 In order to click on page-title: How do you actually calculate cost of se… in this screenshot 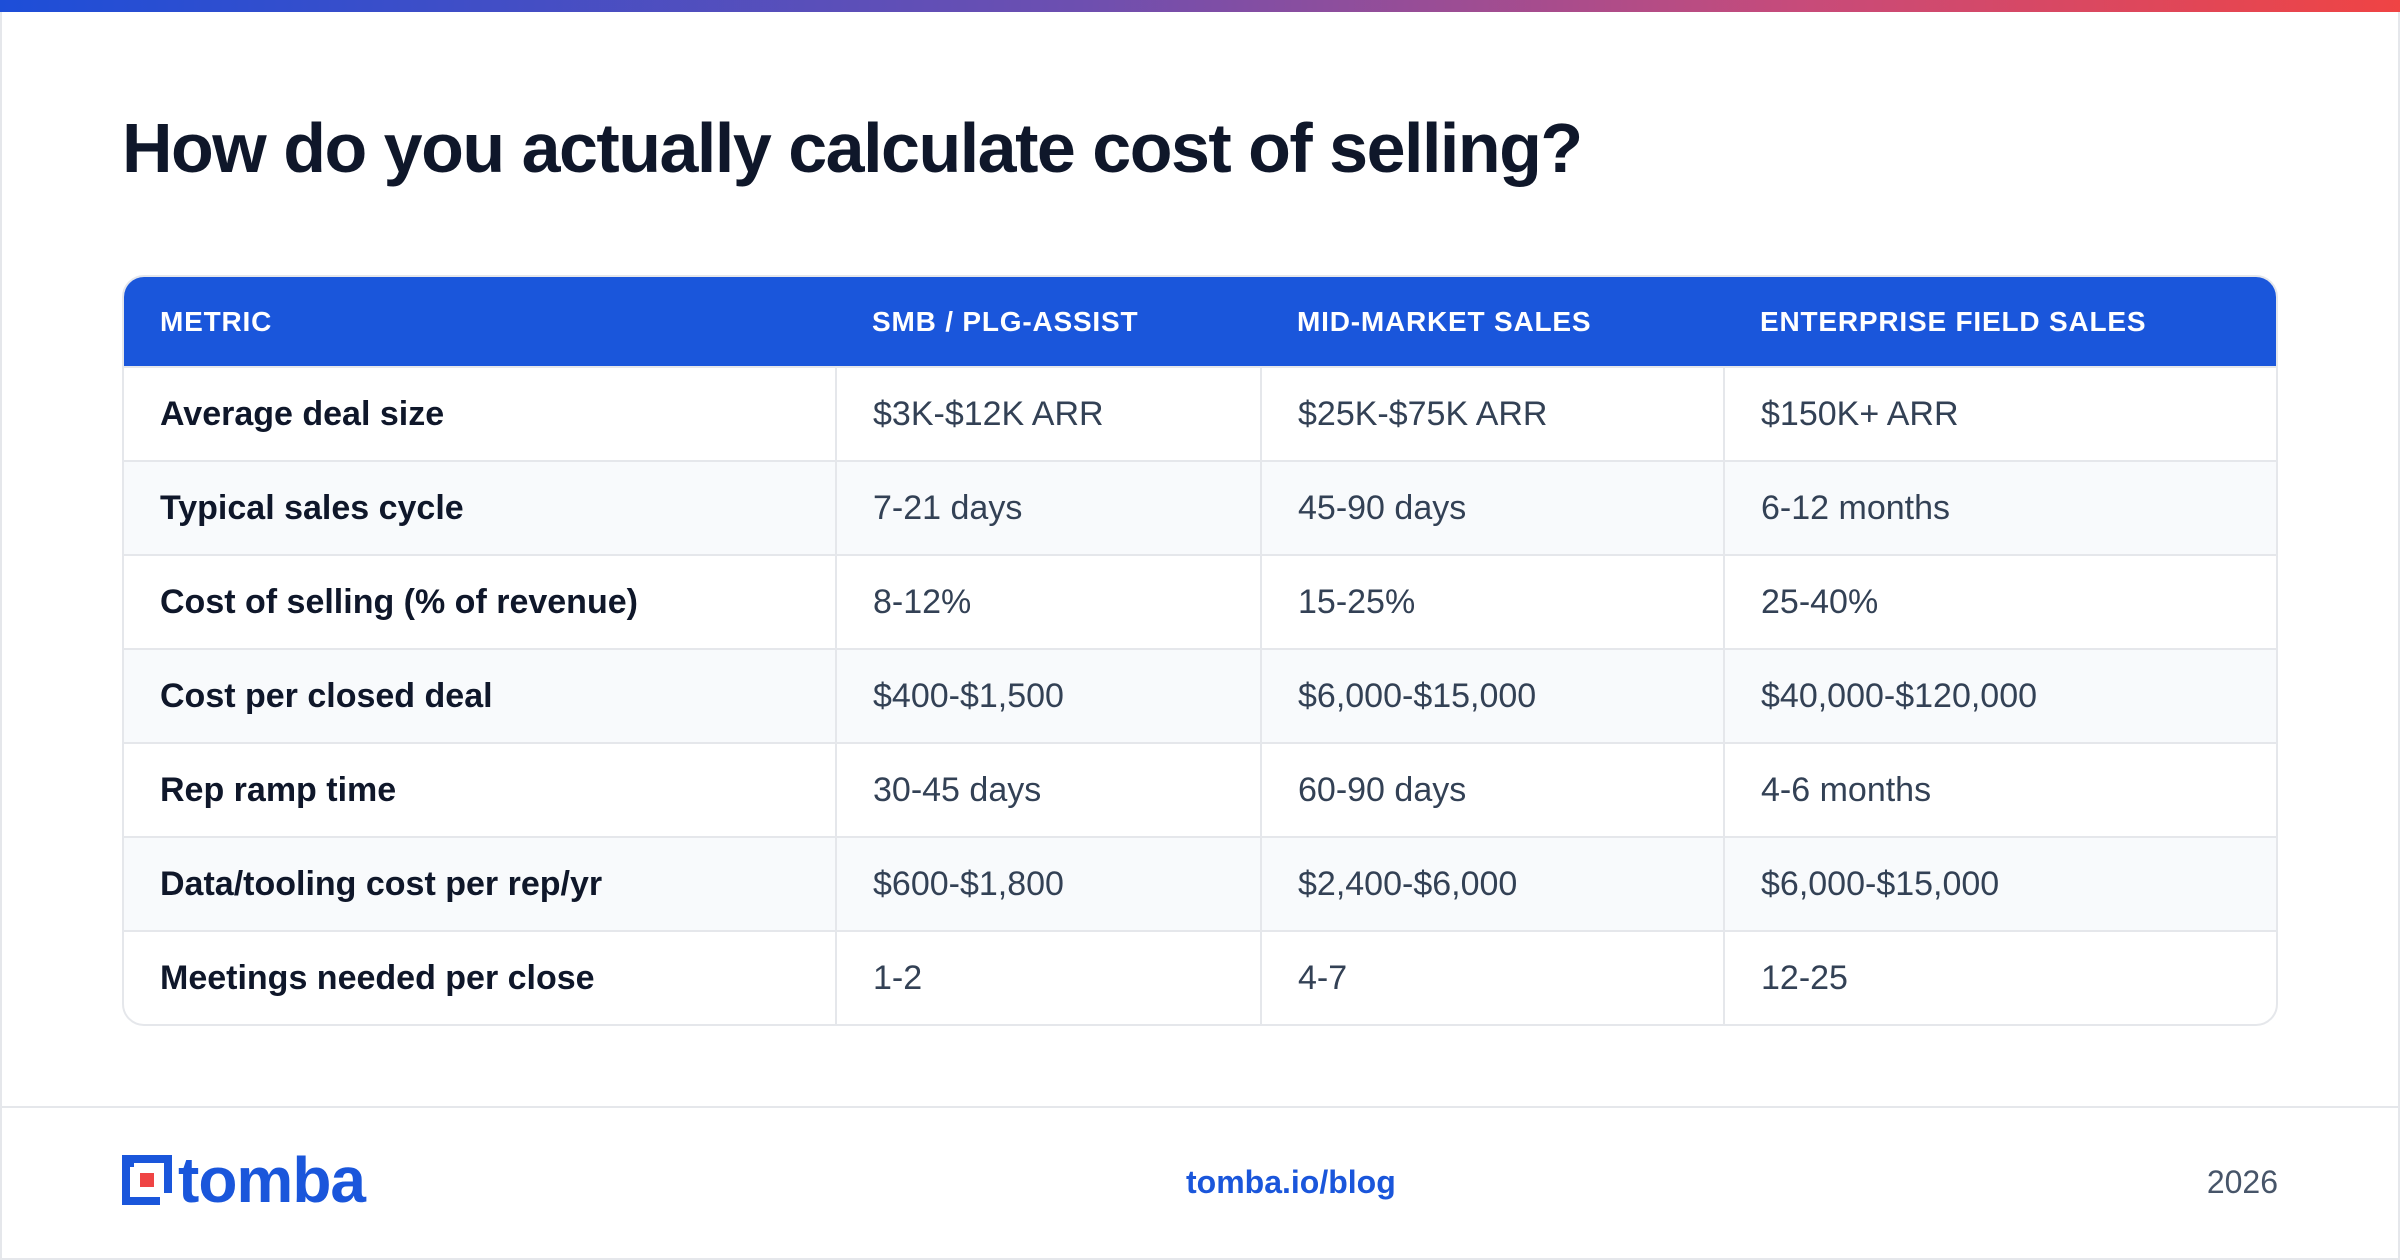, I will do `click(852, 148)`.